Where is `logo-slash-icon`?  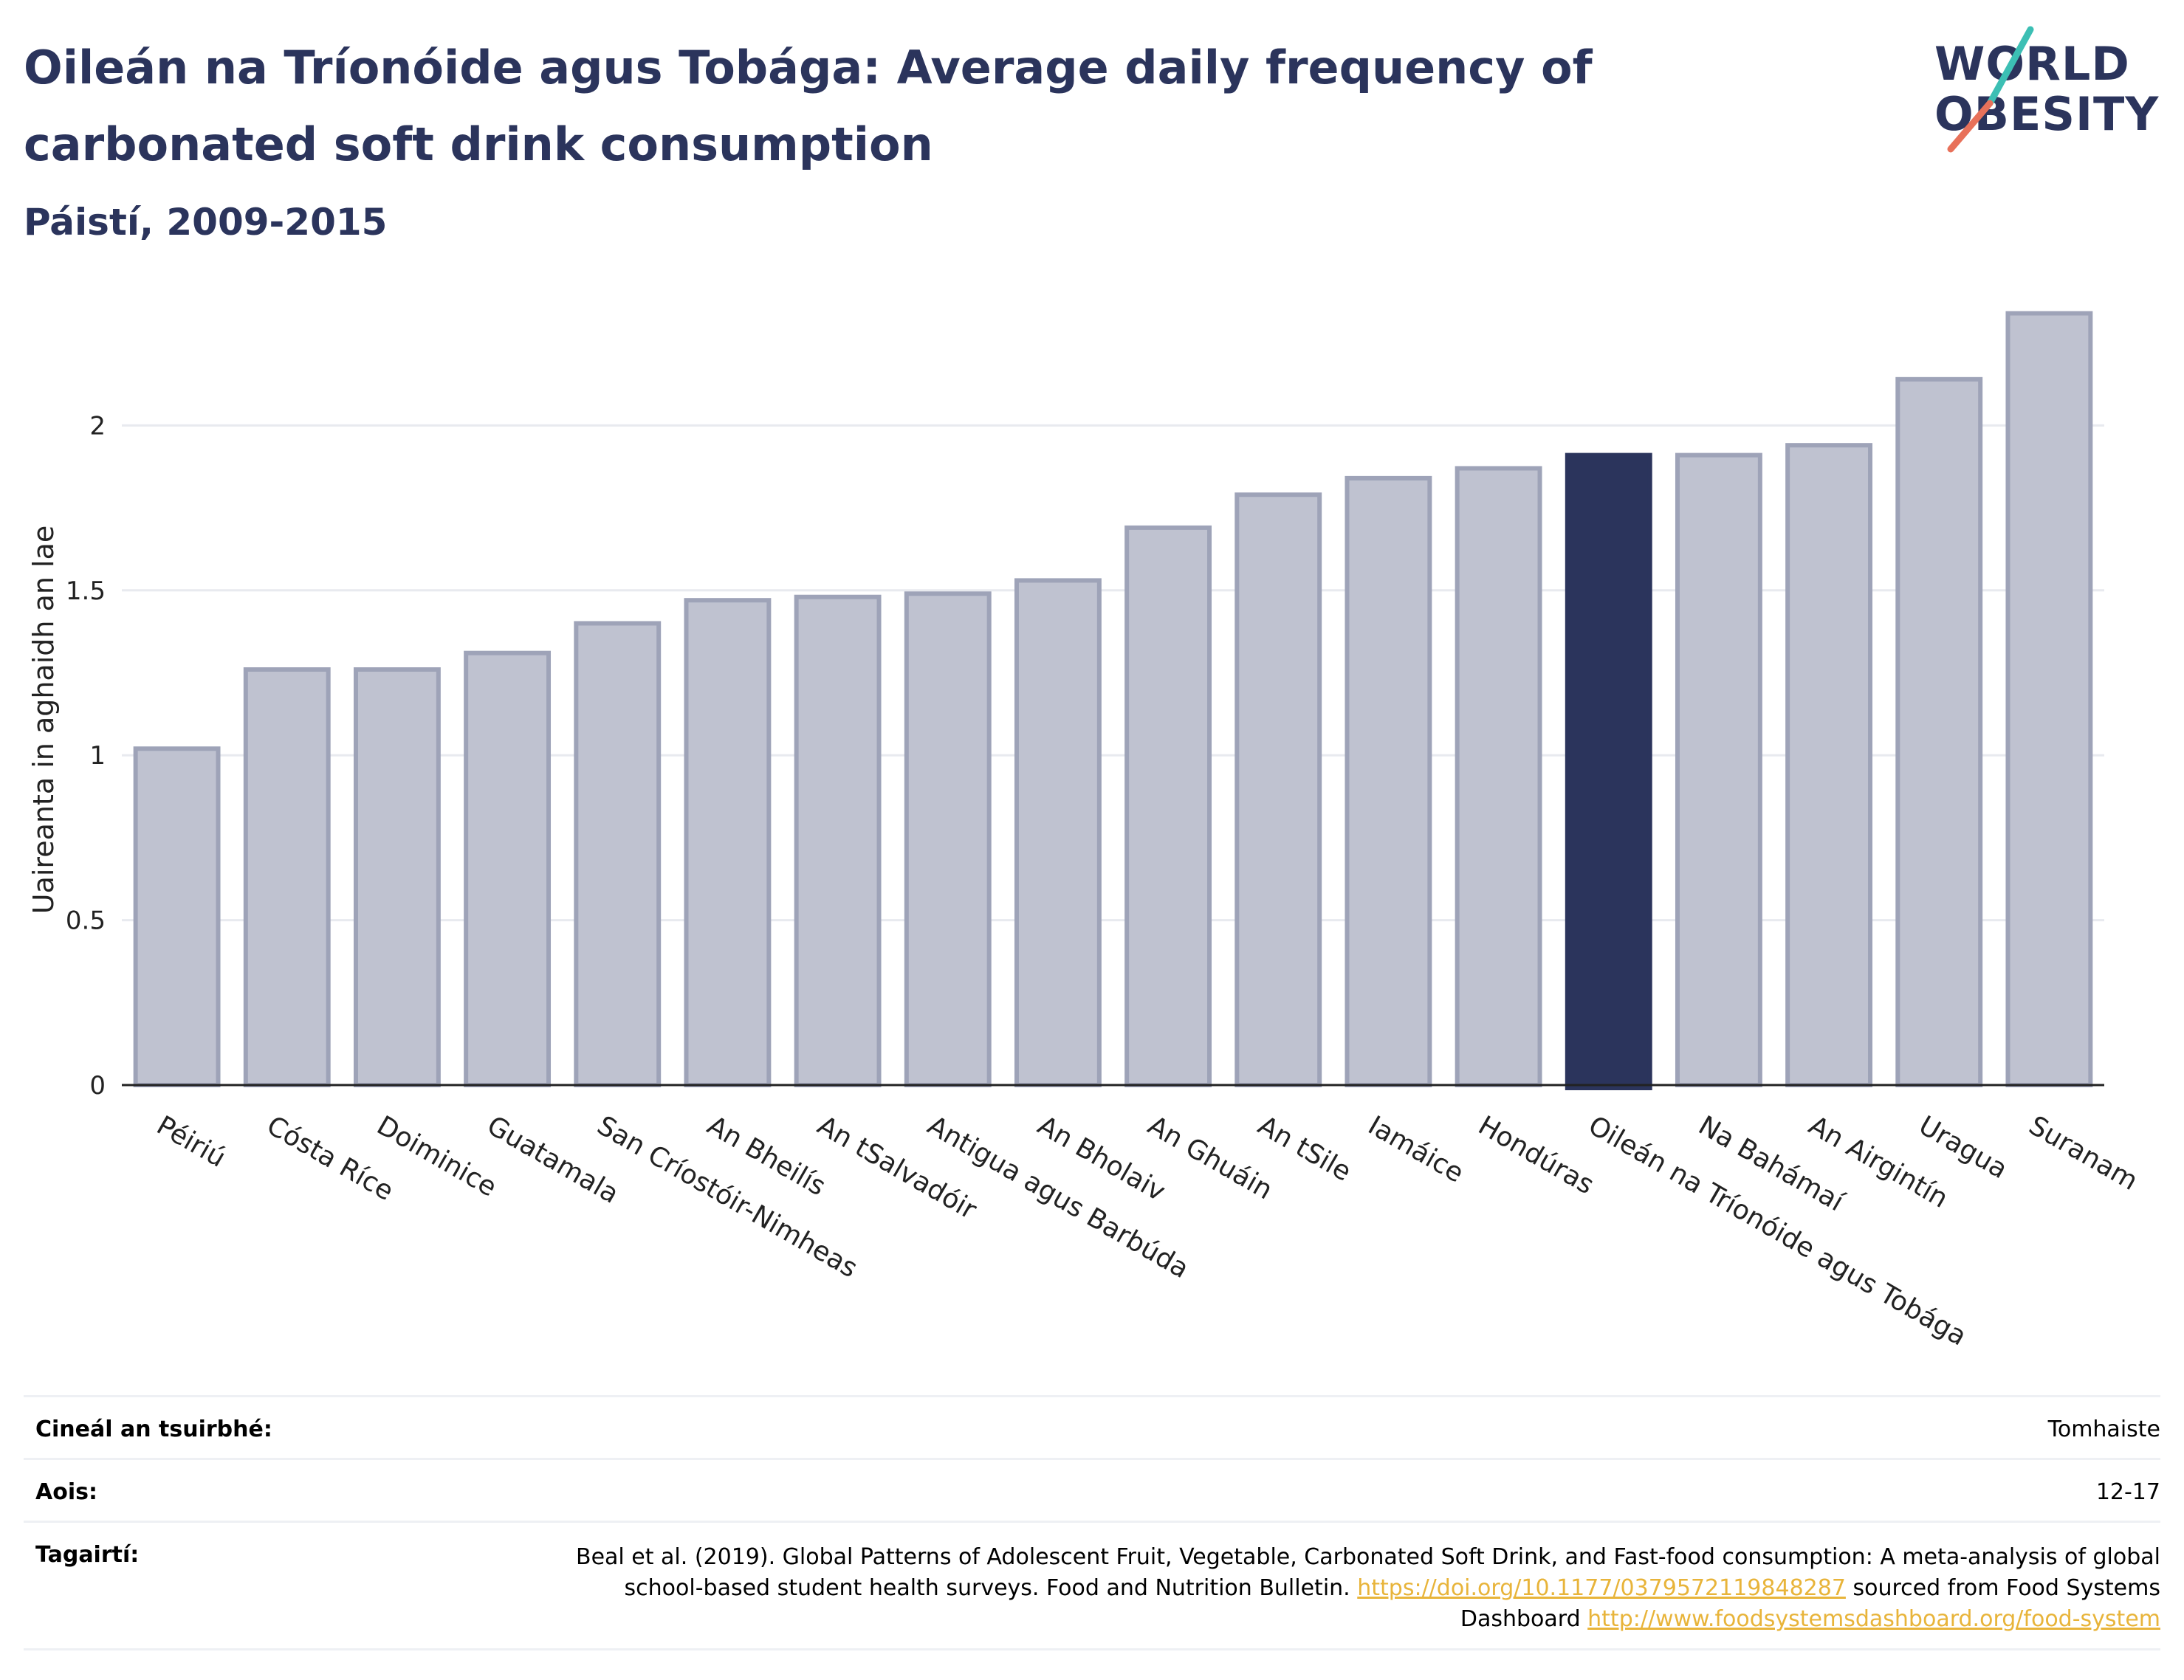
logo-slash-icon is located at coordinates (1991, 90).